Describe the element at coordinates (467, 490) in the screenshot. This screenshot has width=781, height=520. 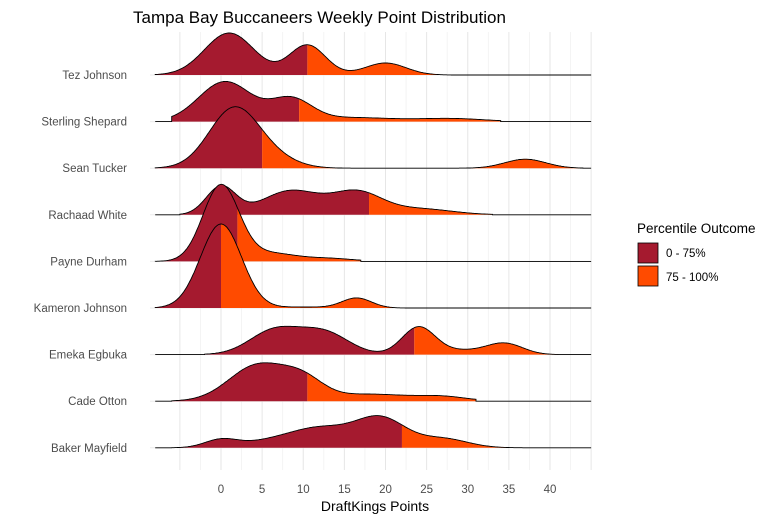
I see `x-tick-label: 30` at that location.